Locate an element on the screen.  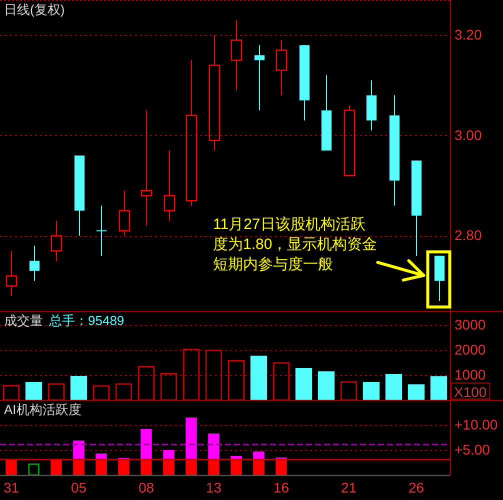
y-tick-label: 3000 is located at coordinates (470, 324).